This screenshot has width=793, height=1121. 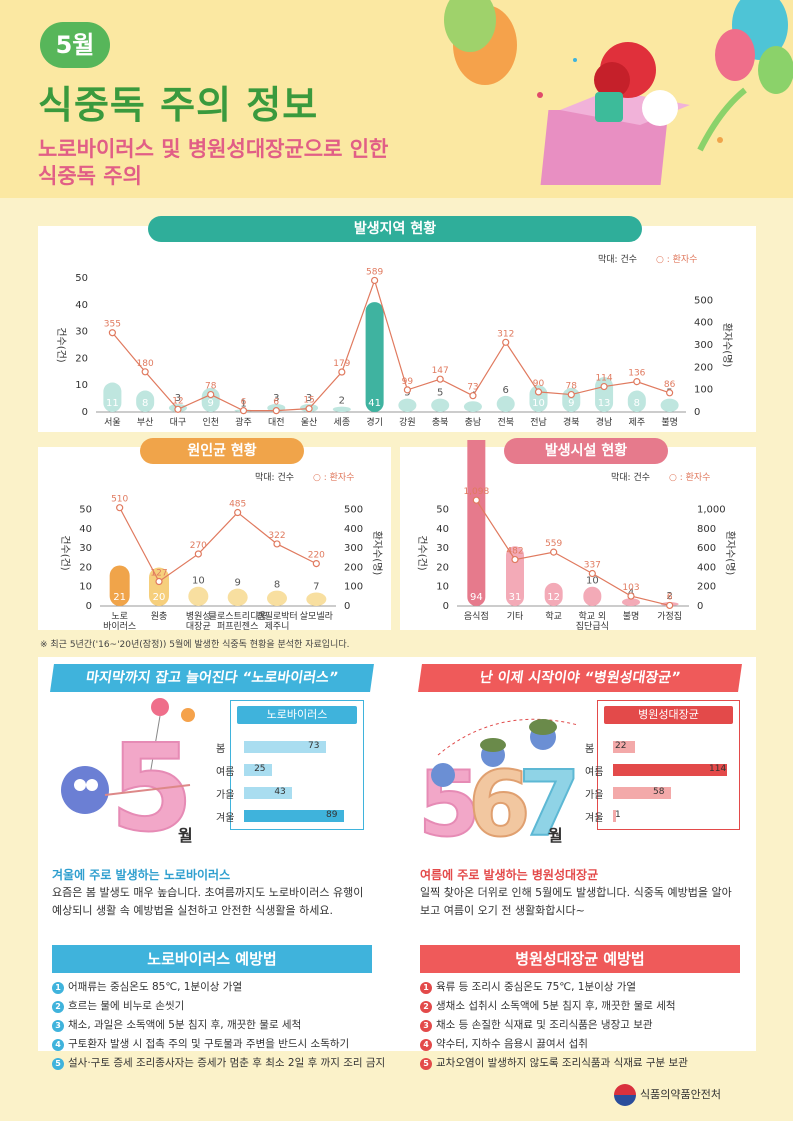 I want to click on footer-agency: 식품의약품안전처, so click(x=680, y=1094).